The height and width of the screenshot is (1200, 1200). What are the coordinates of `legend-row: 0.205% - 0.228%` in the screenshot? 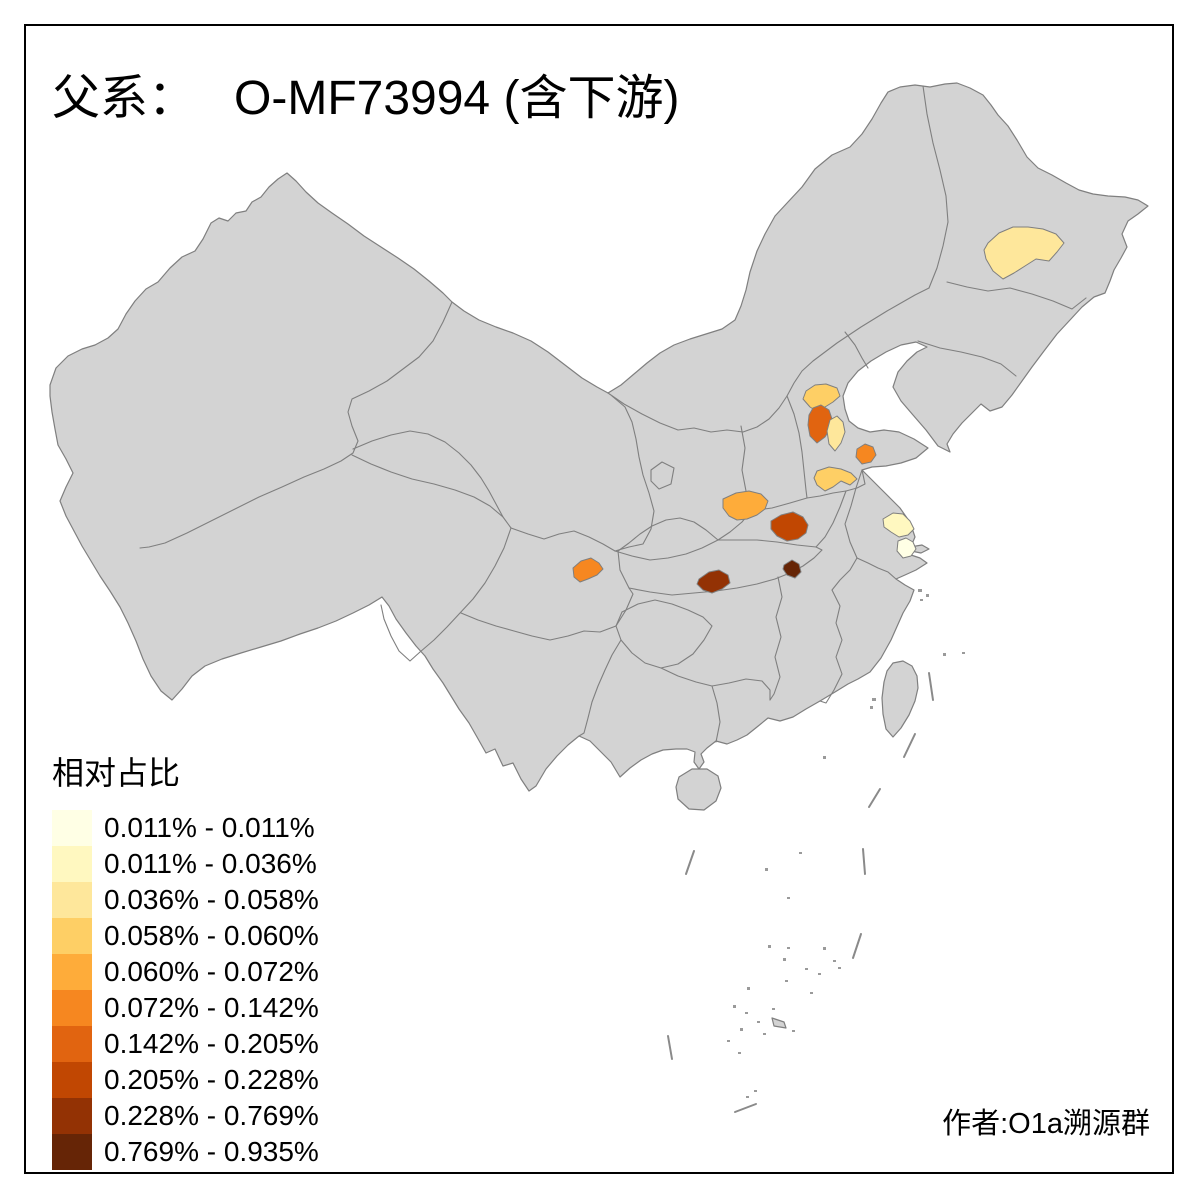 It's located at (185, 1080).